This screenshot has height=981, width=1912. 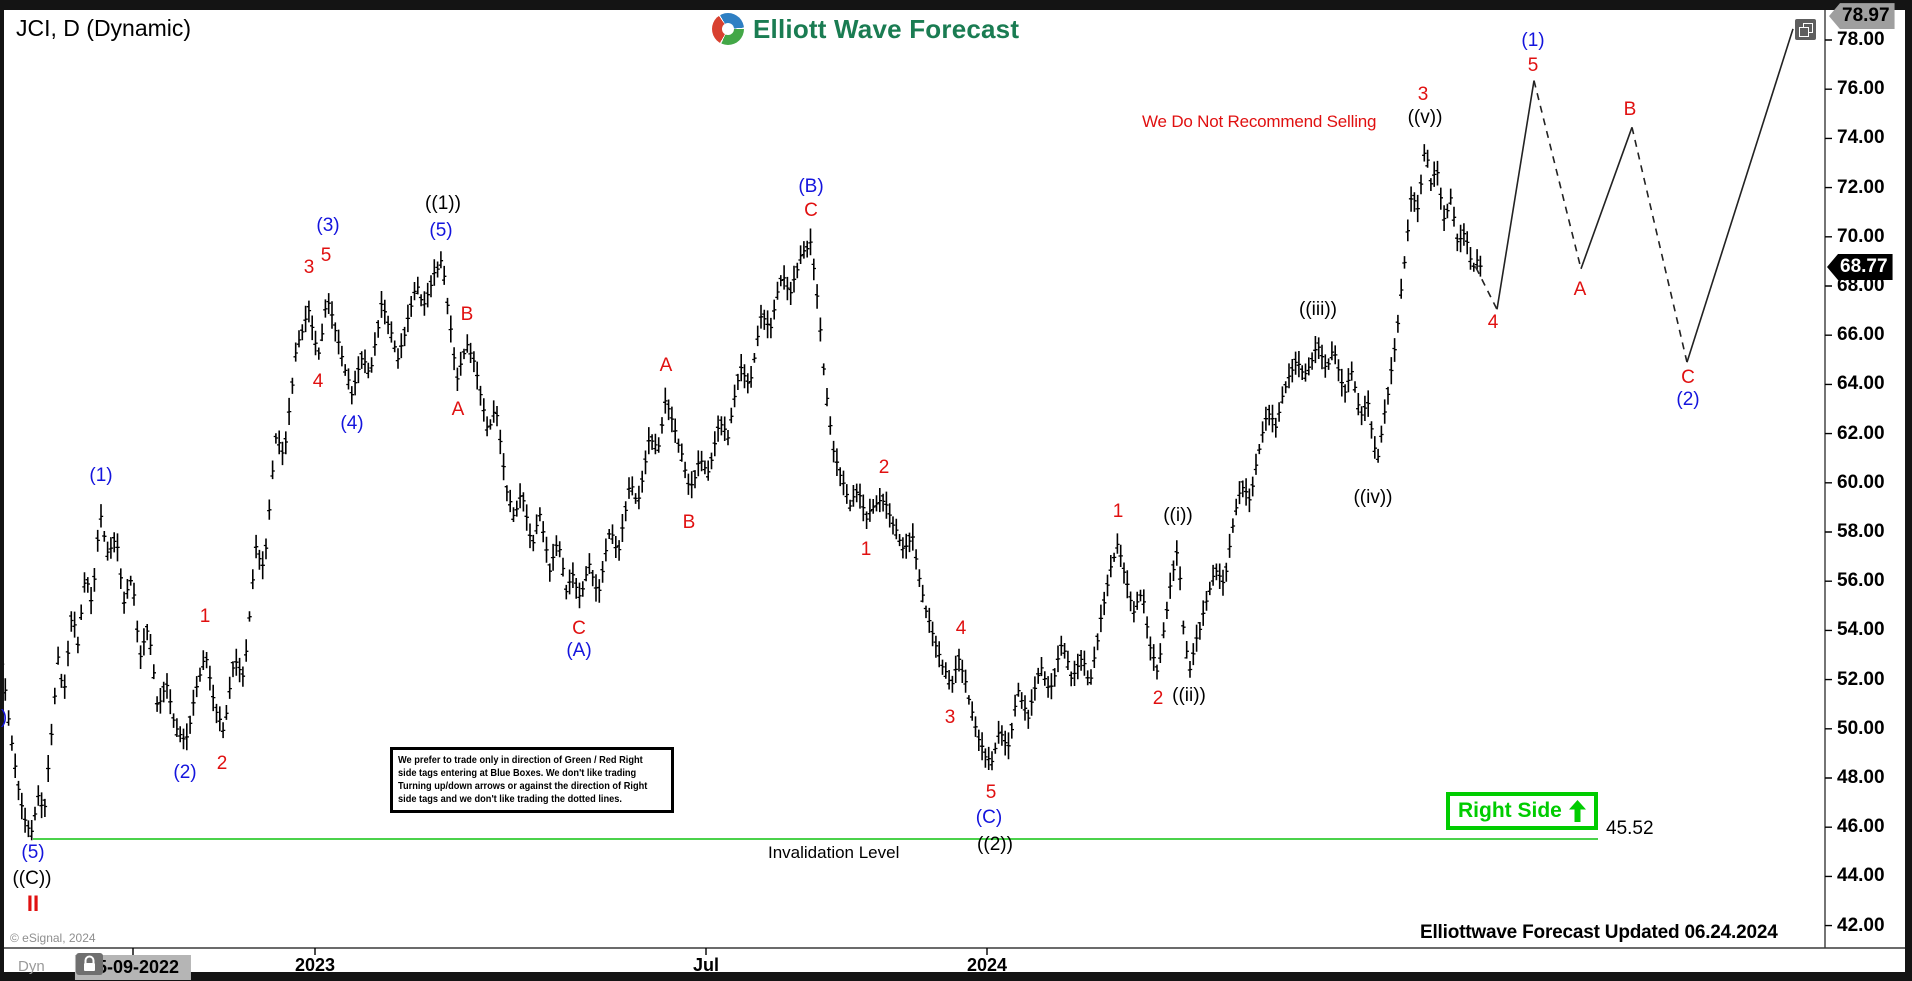 I want to click on price-axis-tick-label: 76.00, so click(x=1861, y=89).